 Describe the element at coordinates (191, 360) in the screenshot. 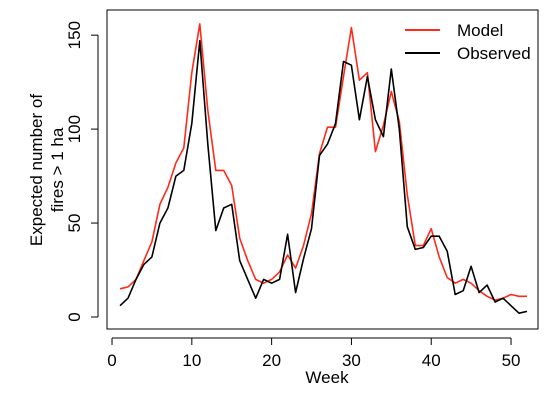

I see `x-tick-label: 10` at that location.